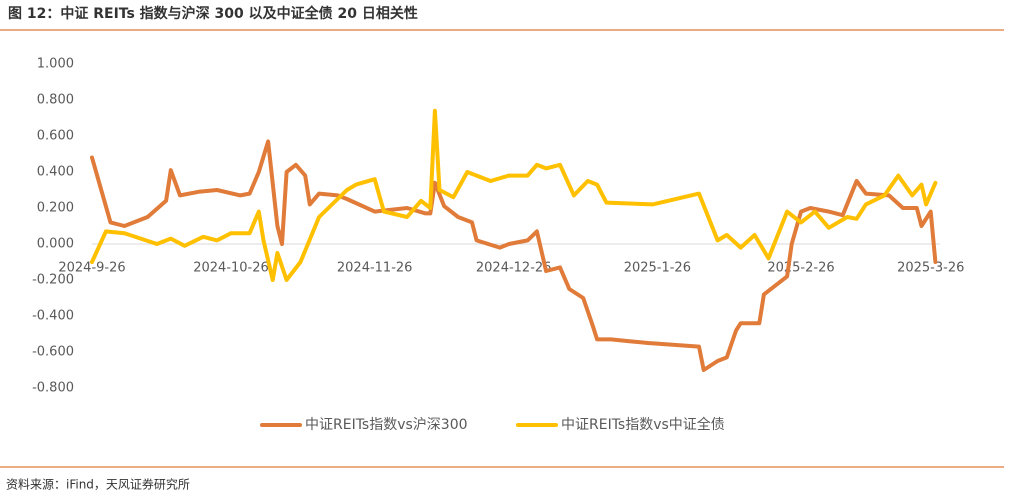 This screenshot has width=1010, height=502. What do you see at coordinates (213, 13) in the screenshot?
I see `chart-title: 图 12：中证 REITs 指数与沪深 300 以及中证全债 20 日相关性` at bounding box center [213, 13].